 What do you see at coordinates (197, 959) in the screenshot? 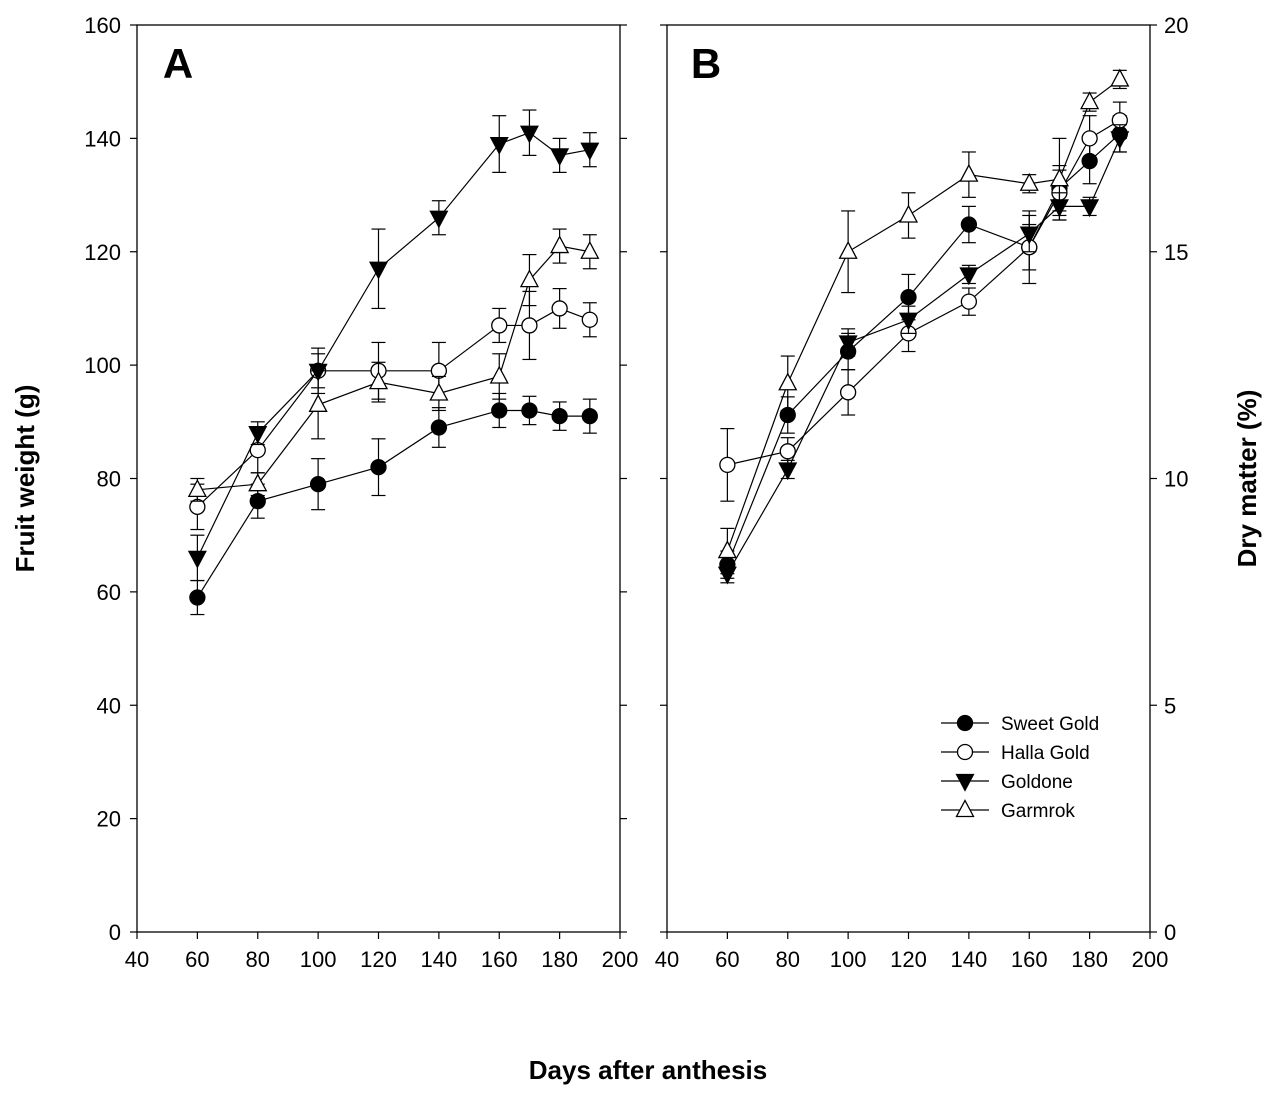
I see `x-tick-label: 60` at bounding box center [197, 959].